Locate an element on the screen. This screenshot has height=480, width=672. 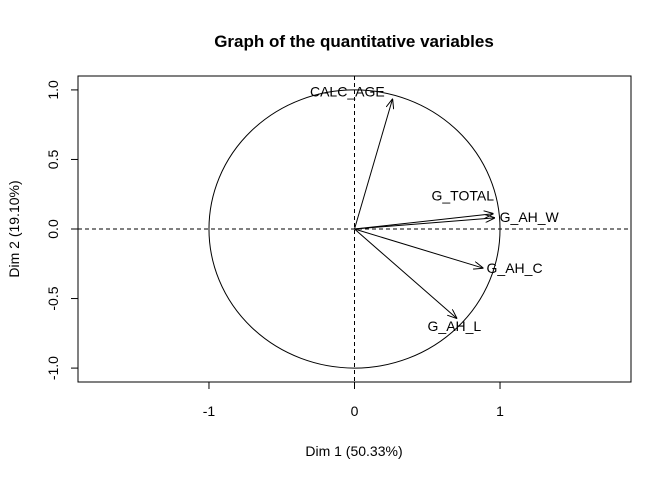
x-axis-label: Dim 1 (50.33%) is located at coordinates (353, 451).